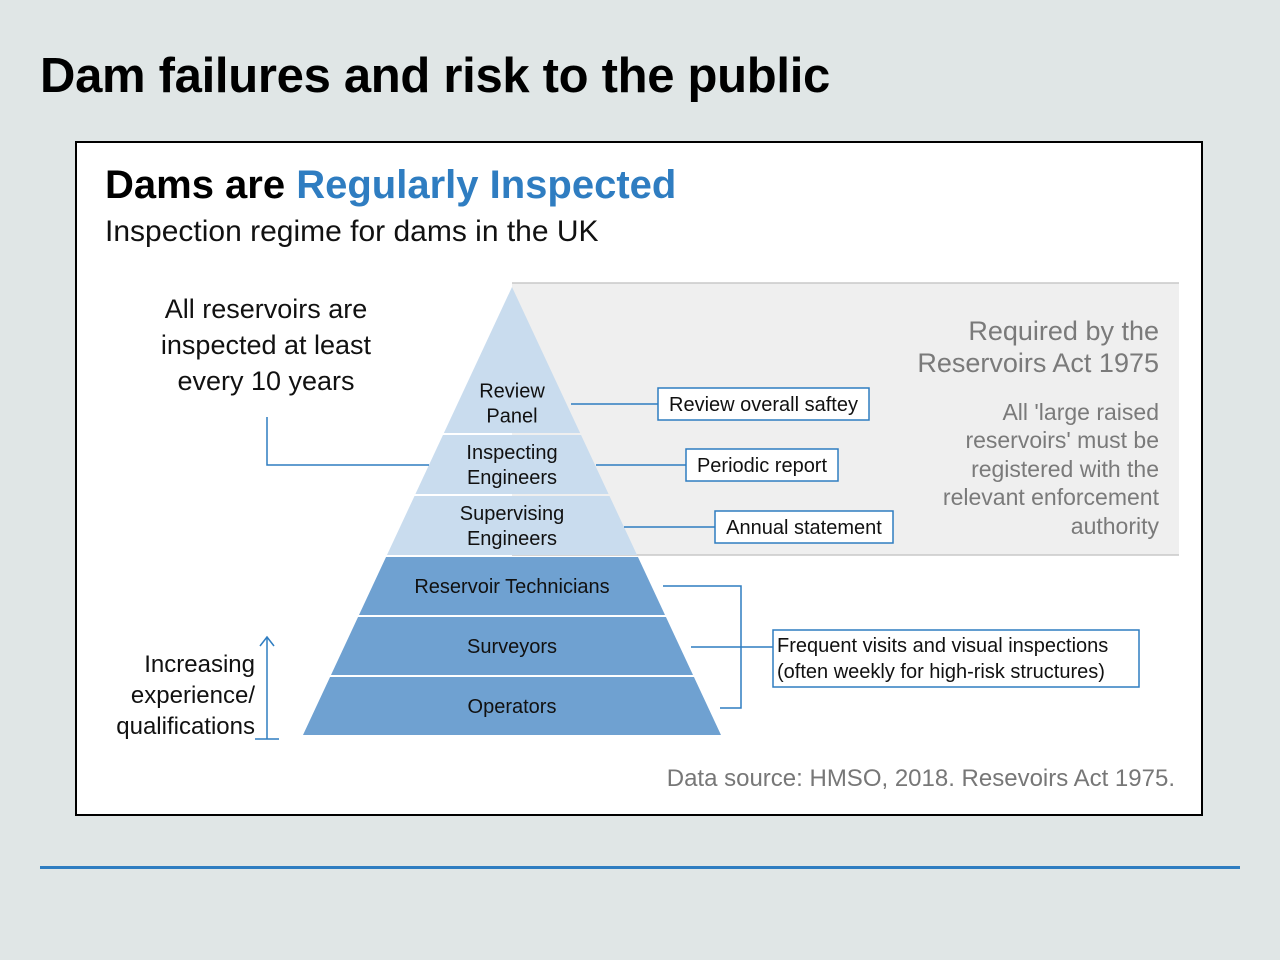  I want to click on panel-title: Dams are Regularly Inspected, so click(390, 185).